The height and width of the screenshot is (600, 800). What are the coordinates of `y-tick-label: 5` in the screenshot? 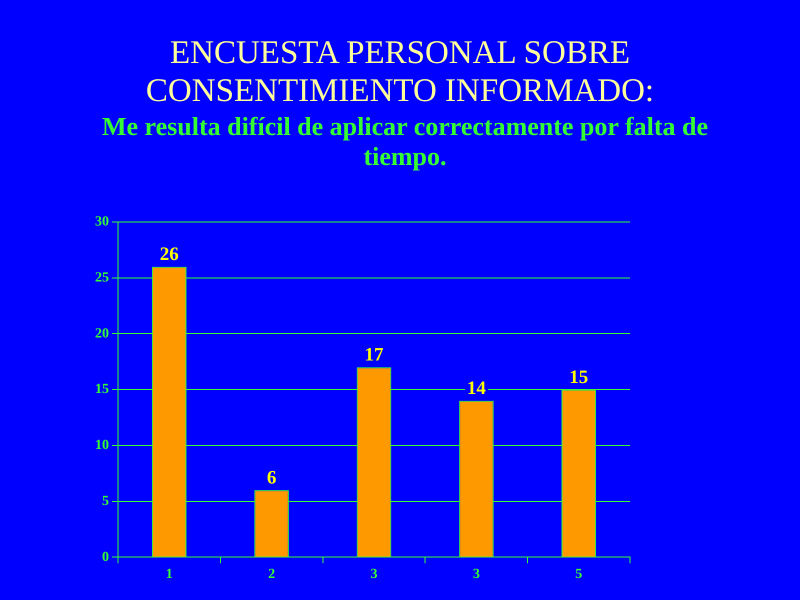 It's located at (105, 501).